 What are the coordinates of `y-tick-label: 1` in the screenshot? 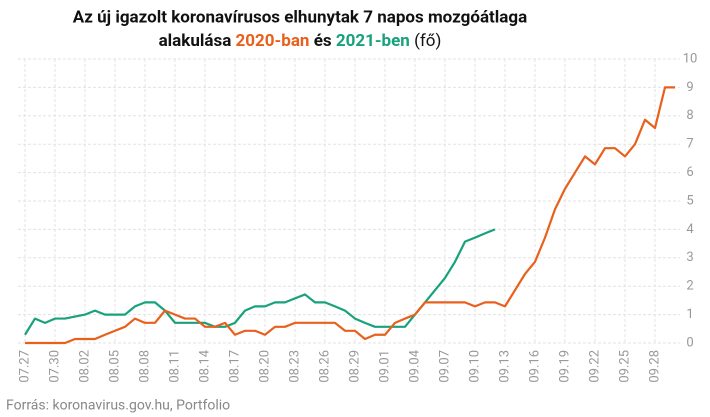 It's located at (689, 314).